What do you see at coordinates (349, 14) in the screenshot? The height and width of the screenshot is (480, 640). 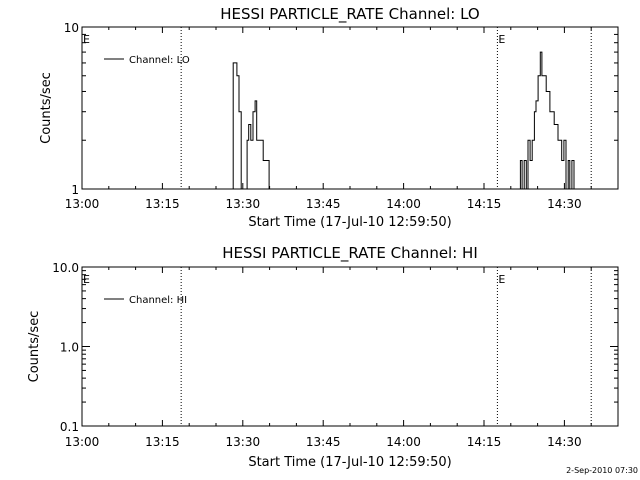 I see `chart-title: HESSI PARTICLE_RATE Channel: LO` at bounding box center [349, 14].